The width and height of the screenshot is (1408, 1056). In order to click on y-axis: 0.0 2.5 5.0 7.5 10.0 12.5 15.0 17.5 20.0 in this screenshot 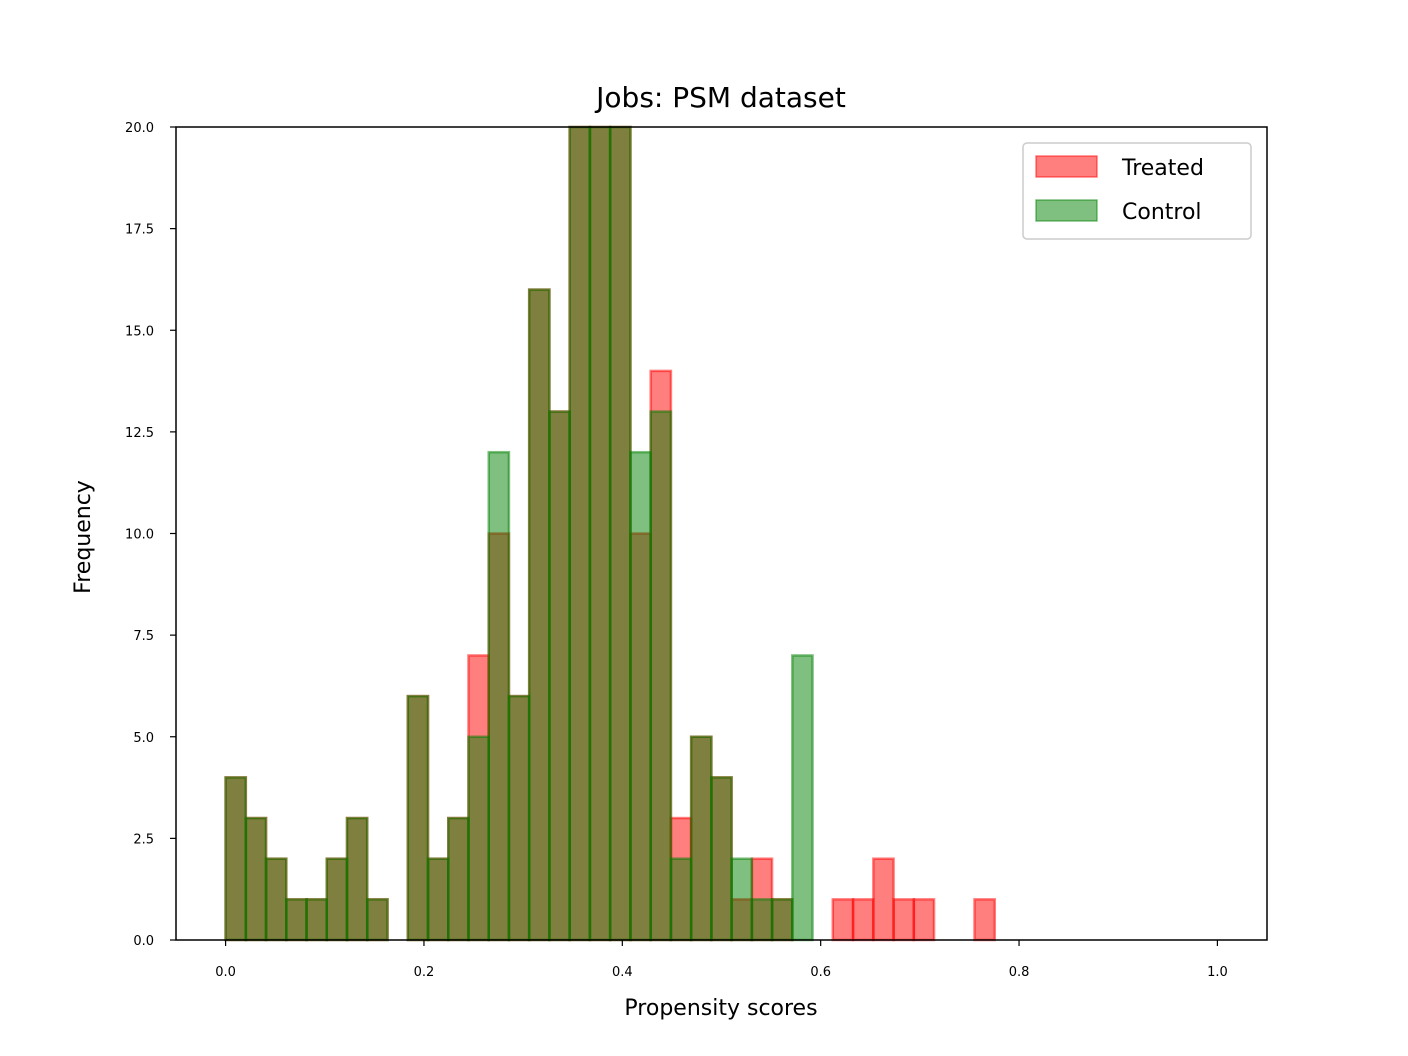, I will do `click(150, 535)`.